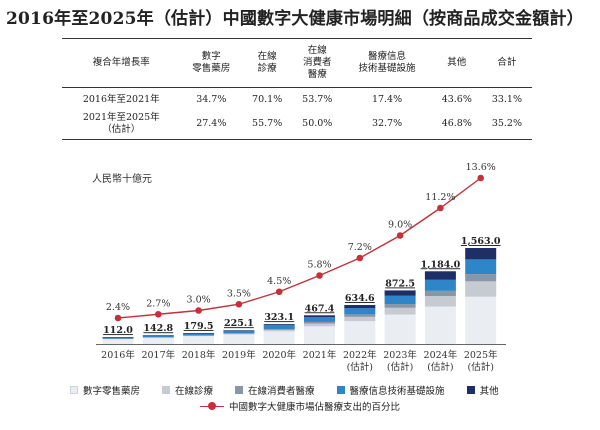 The image size is (600, 430). What do you see at coordinates (360, 298) in the screenshot?
I see `total-label: 634.6` at bounding box center [360, 298].